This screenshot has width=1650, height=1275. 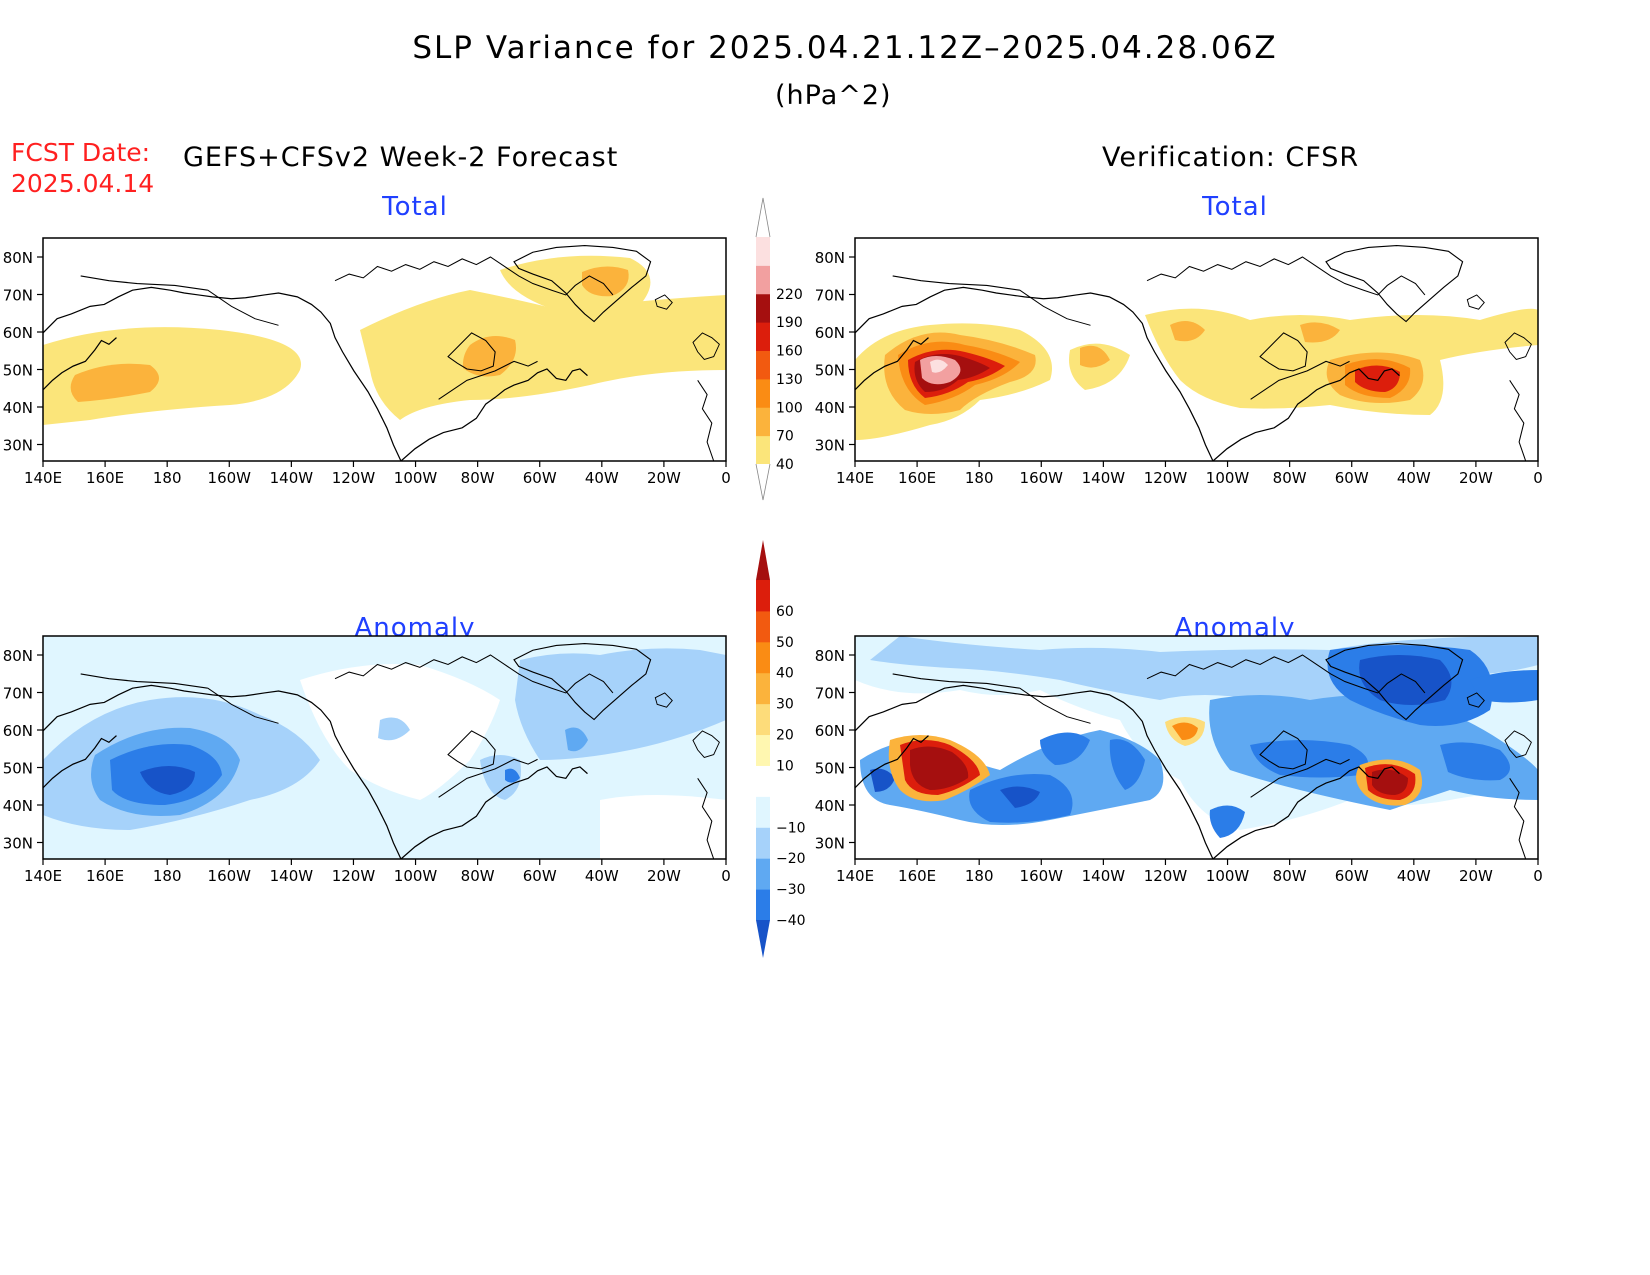 I want to click on colorbar-anomaly-label: −40, so click(x=791, y=921).